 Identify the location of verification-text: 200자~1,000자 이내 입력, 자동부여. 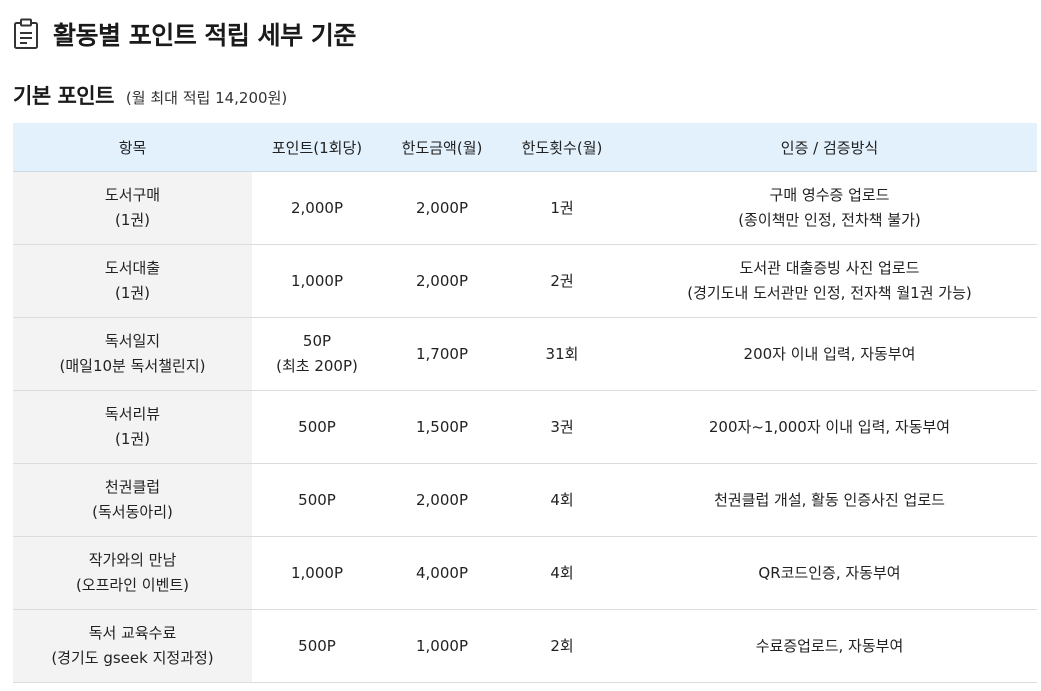
(829, 426).